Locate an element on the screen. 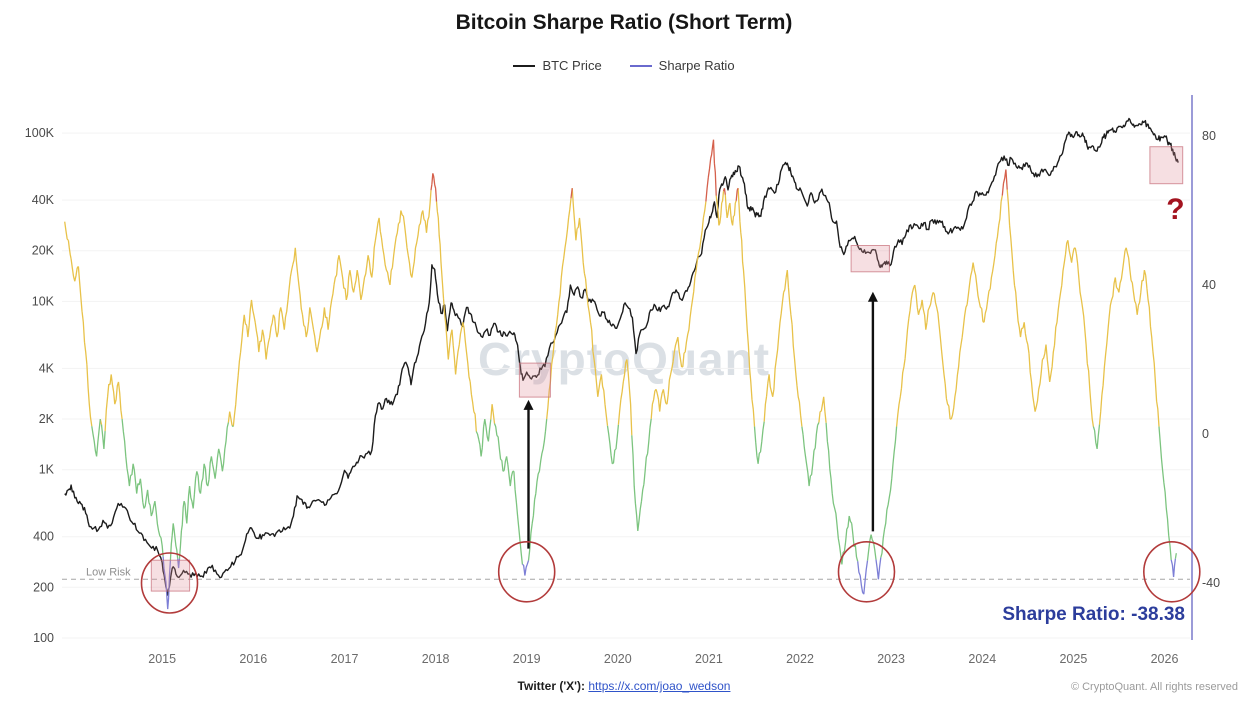  year-axis-tick: 2018 is located at coordinates (436, 659).